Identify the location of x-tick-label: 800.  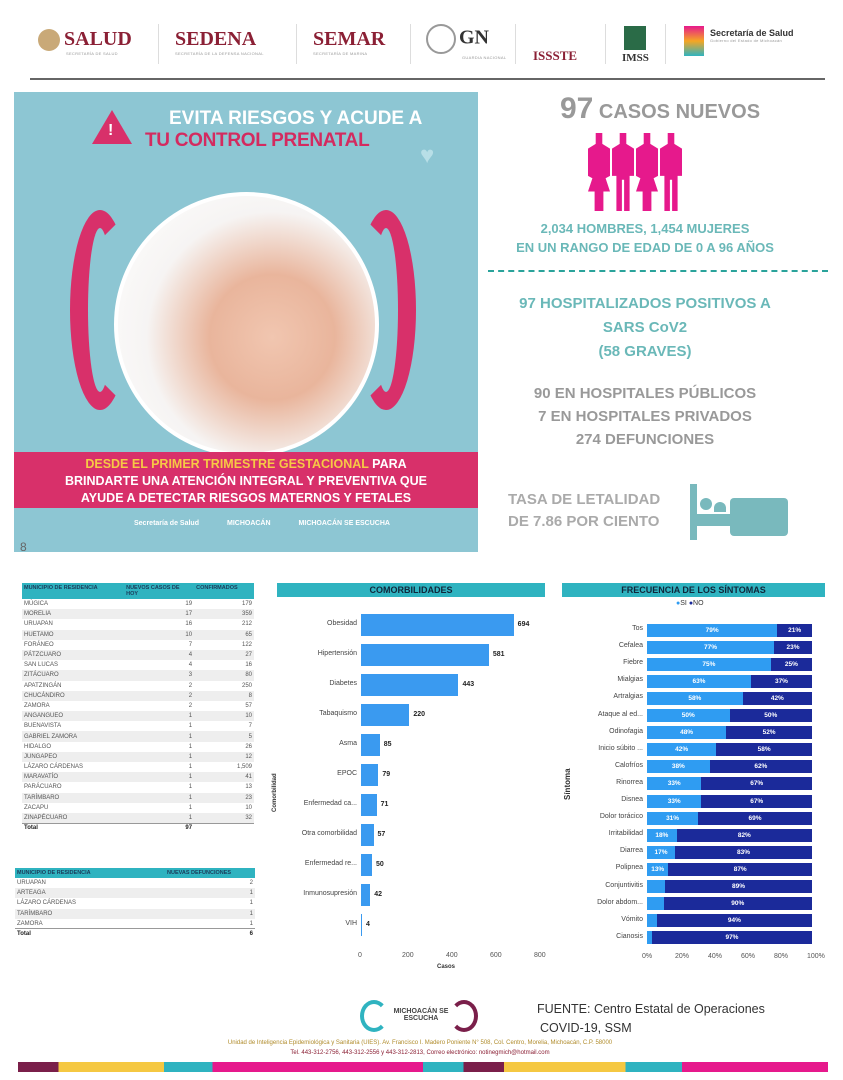
(540, 955).